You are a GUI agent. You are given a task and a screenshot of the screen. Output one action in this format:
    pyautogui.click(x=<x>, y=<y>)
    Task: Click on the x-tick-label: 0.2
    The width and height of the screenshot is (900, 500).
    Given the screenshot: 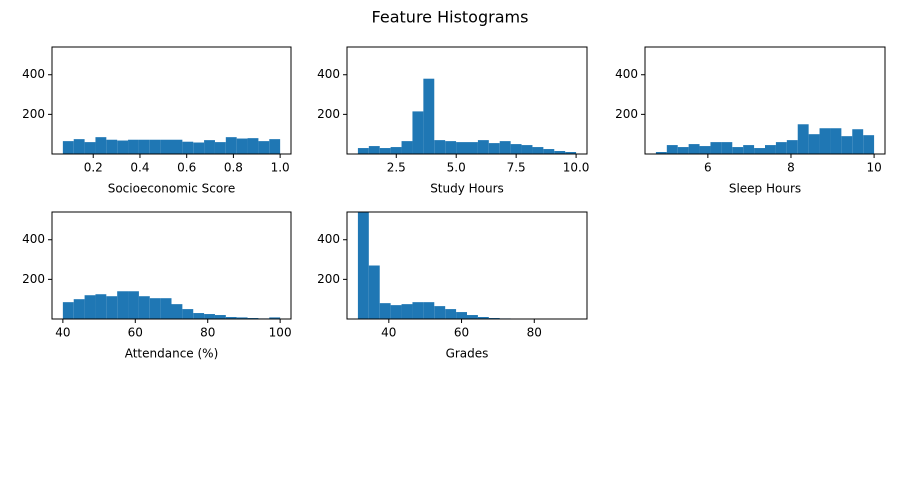 What is the action you would take?
    pyautogui.click(x=93, y=168)
    